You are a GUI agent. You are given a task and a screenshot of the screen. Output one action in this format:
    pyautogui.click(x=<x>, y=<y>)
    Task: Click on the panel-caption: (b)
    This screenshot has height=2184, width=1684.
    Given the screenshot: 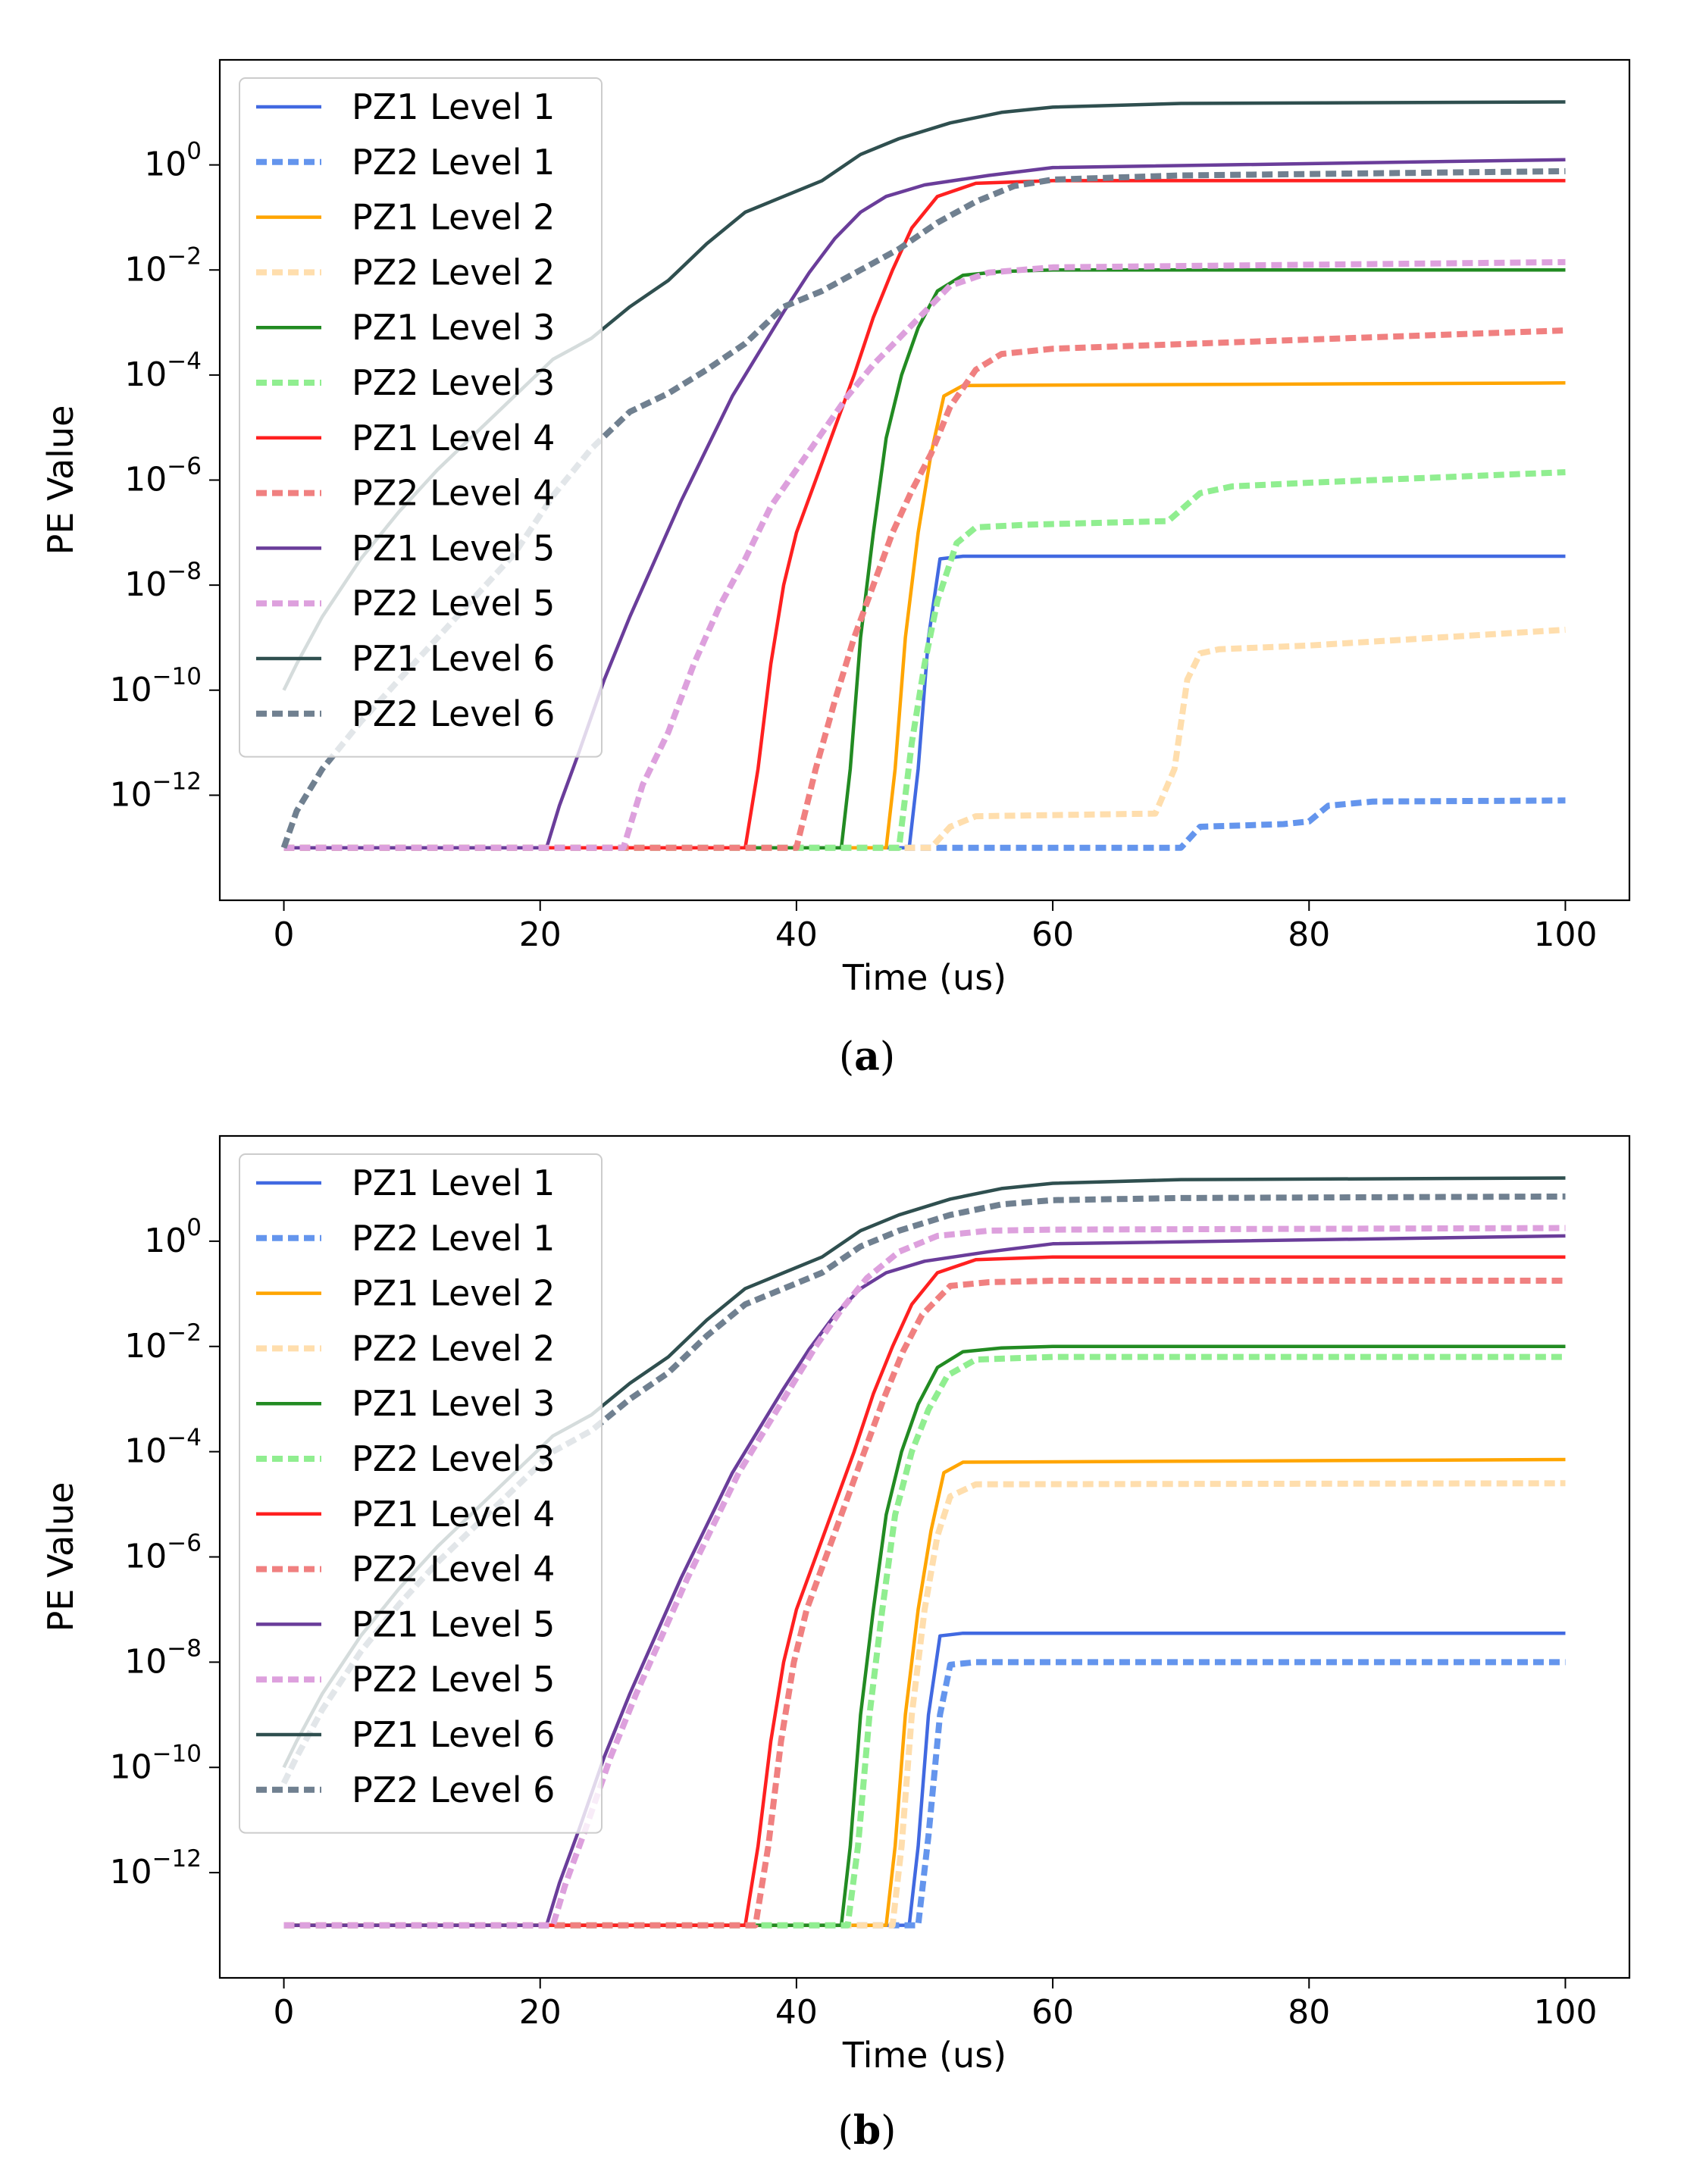 What is the action you would take?
    pyautogui.click(x=867, y=2130)
    